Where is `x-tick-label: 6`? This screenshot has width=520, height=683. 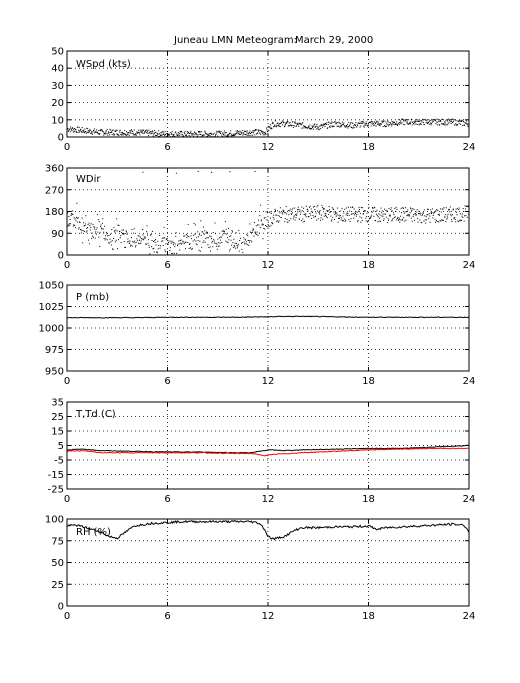 x-tick-label: 6 is located at coordinates (167, 147).